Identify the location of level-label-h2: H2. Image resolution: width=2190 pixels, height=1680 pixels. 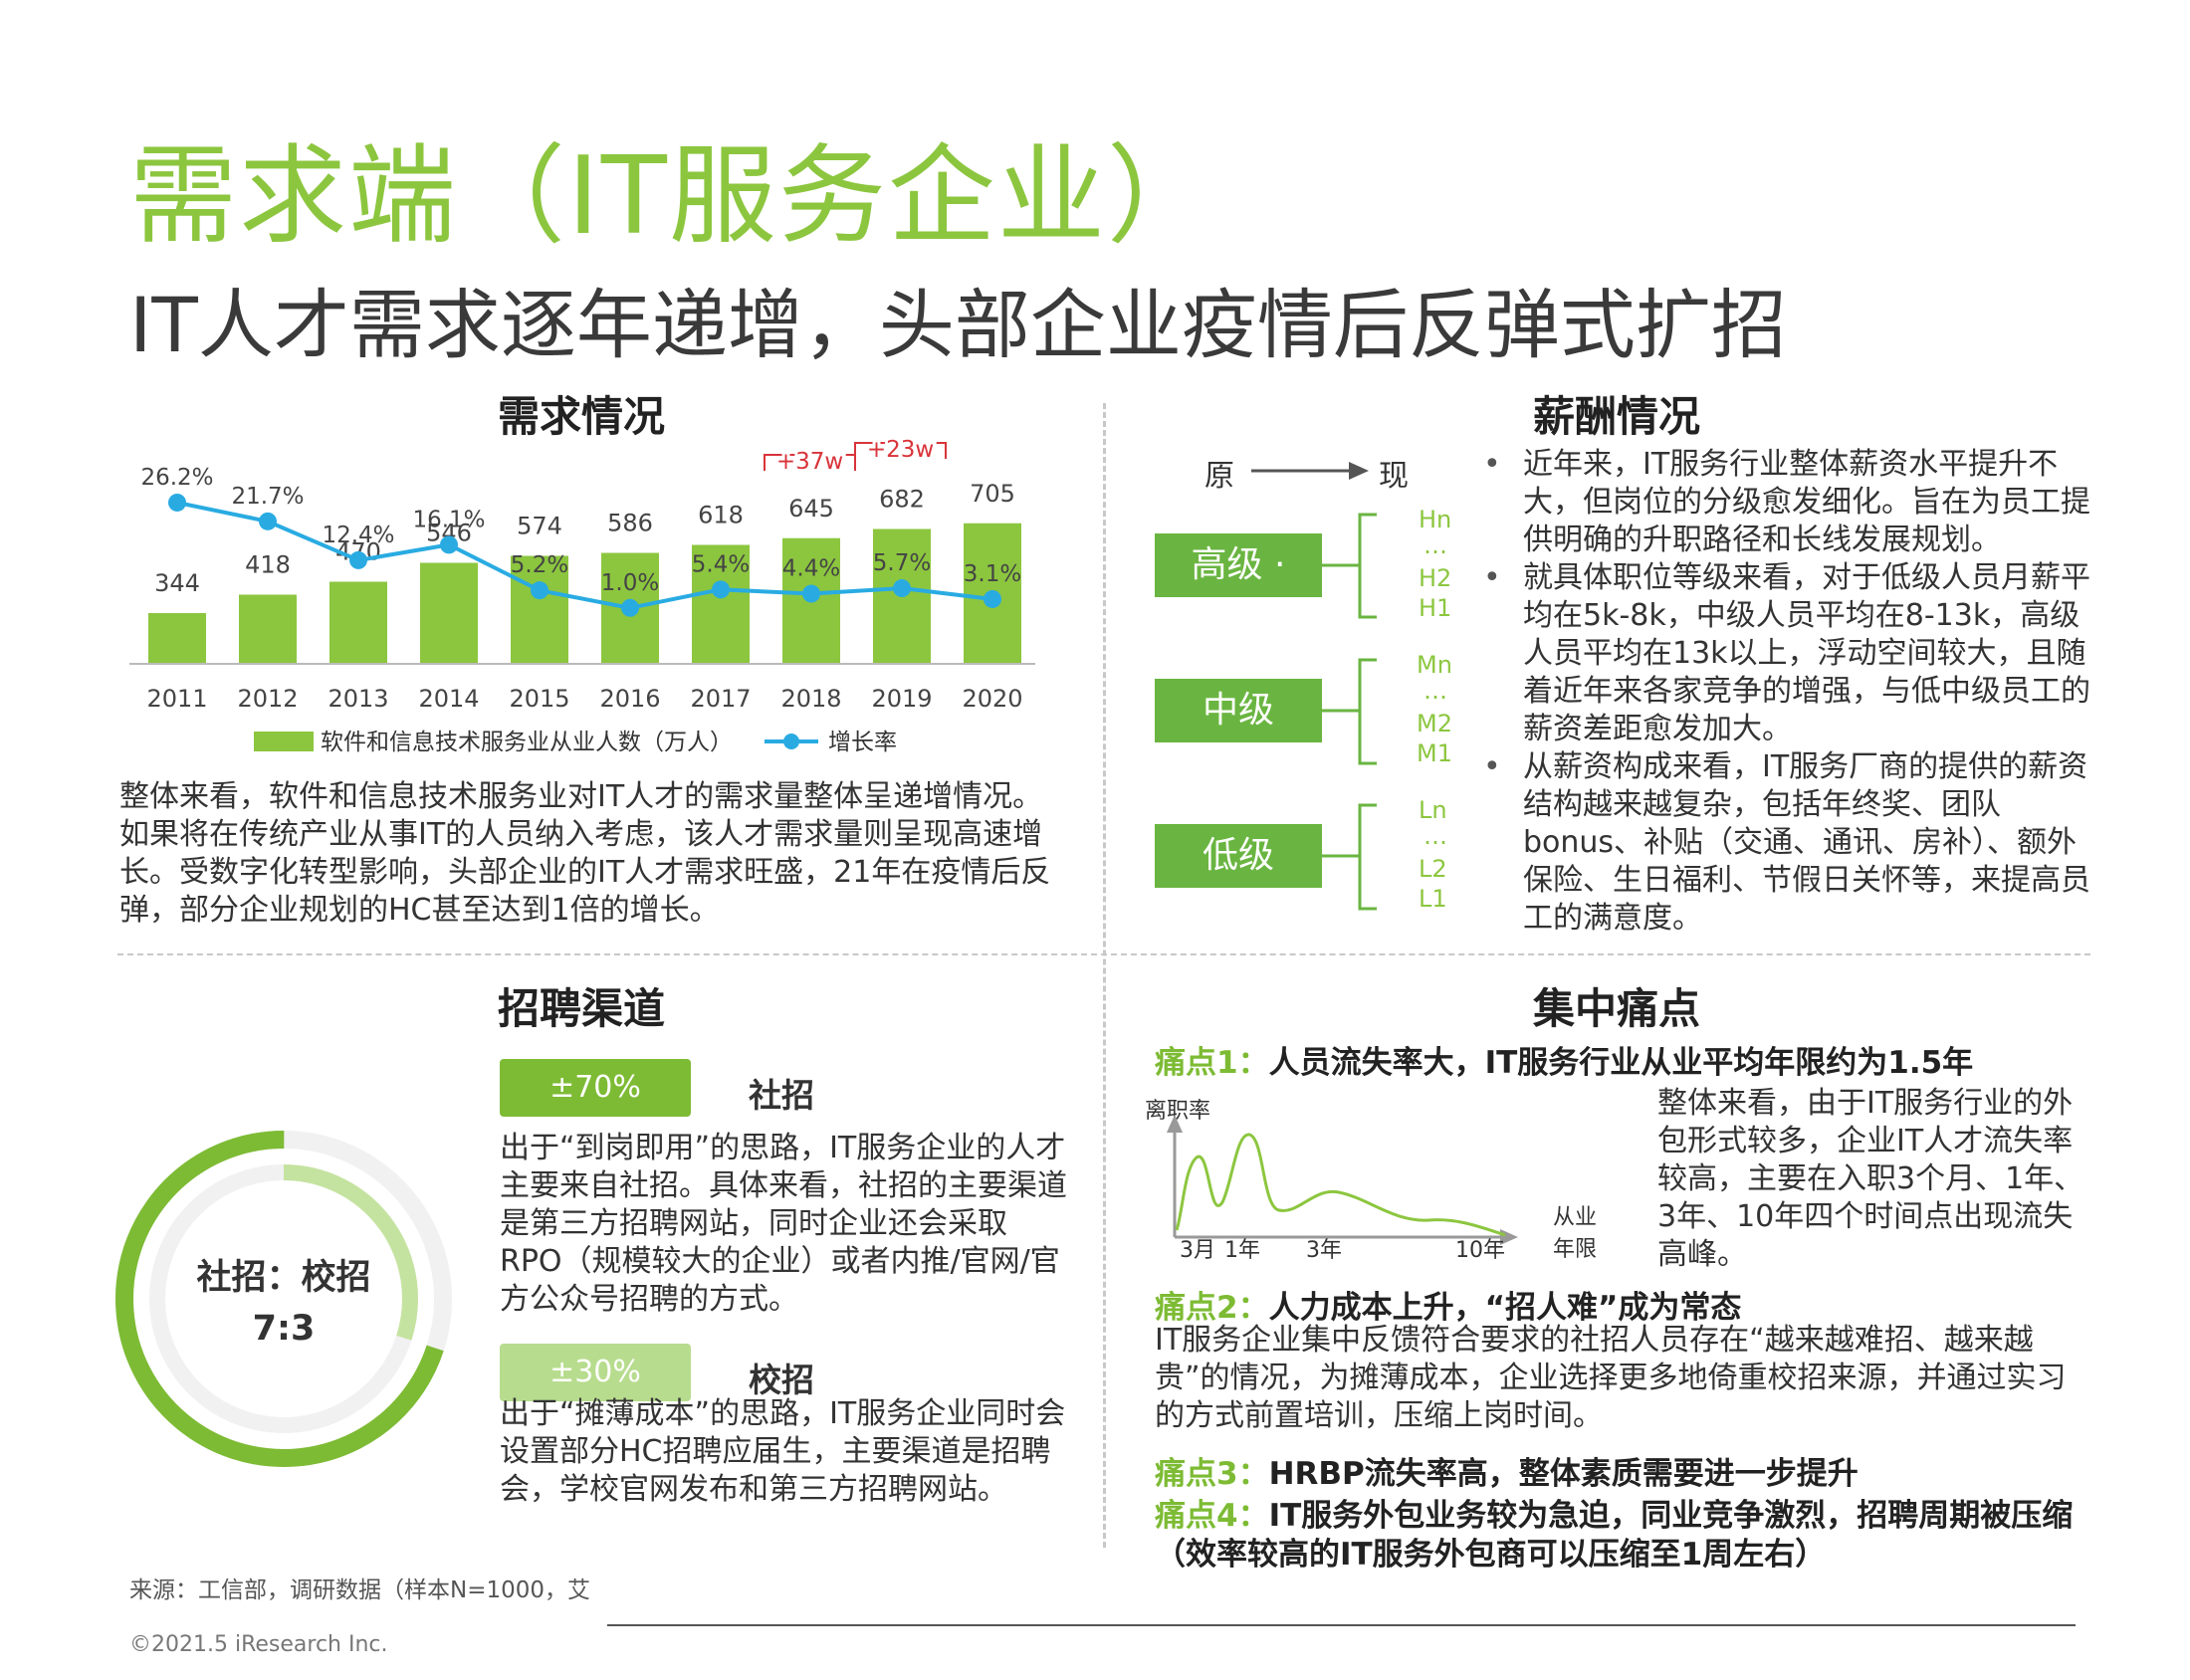
(1435, 578).